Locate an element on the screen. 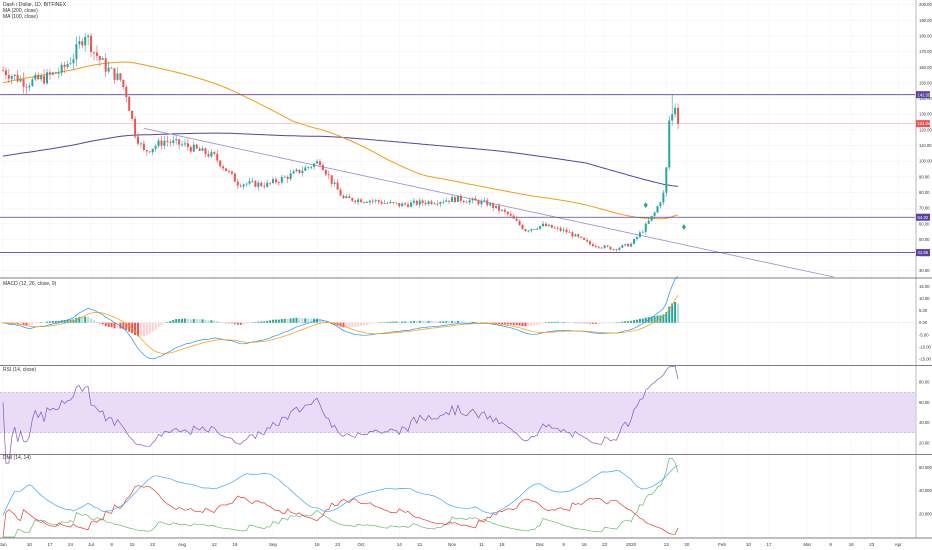 This screenshot has width=932, height=550. buy-signal-marker is located at coordinates (645, 205).